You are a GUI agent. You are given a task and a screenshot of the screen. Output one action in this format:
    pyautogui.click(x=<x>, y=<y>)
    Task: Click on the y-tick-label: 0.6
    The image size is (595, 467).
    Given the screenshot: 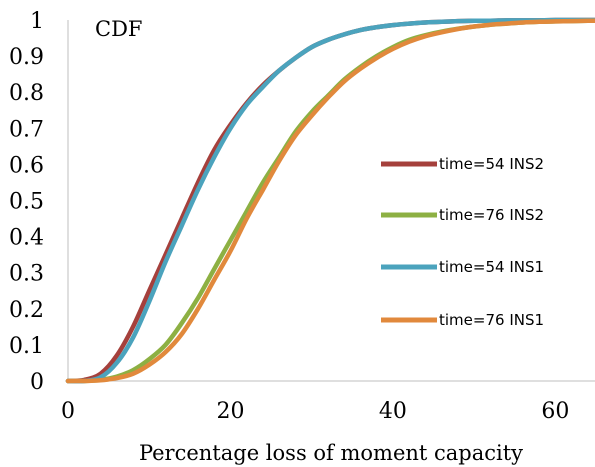 What is the action you would take?
    pyautogui.click(x=26, y=165)
    